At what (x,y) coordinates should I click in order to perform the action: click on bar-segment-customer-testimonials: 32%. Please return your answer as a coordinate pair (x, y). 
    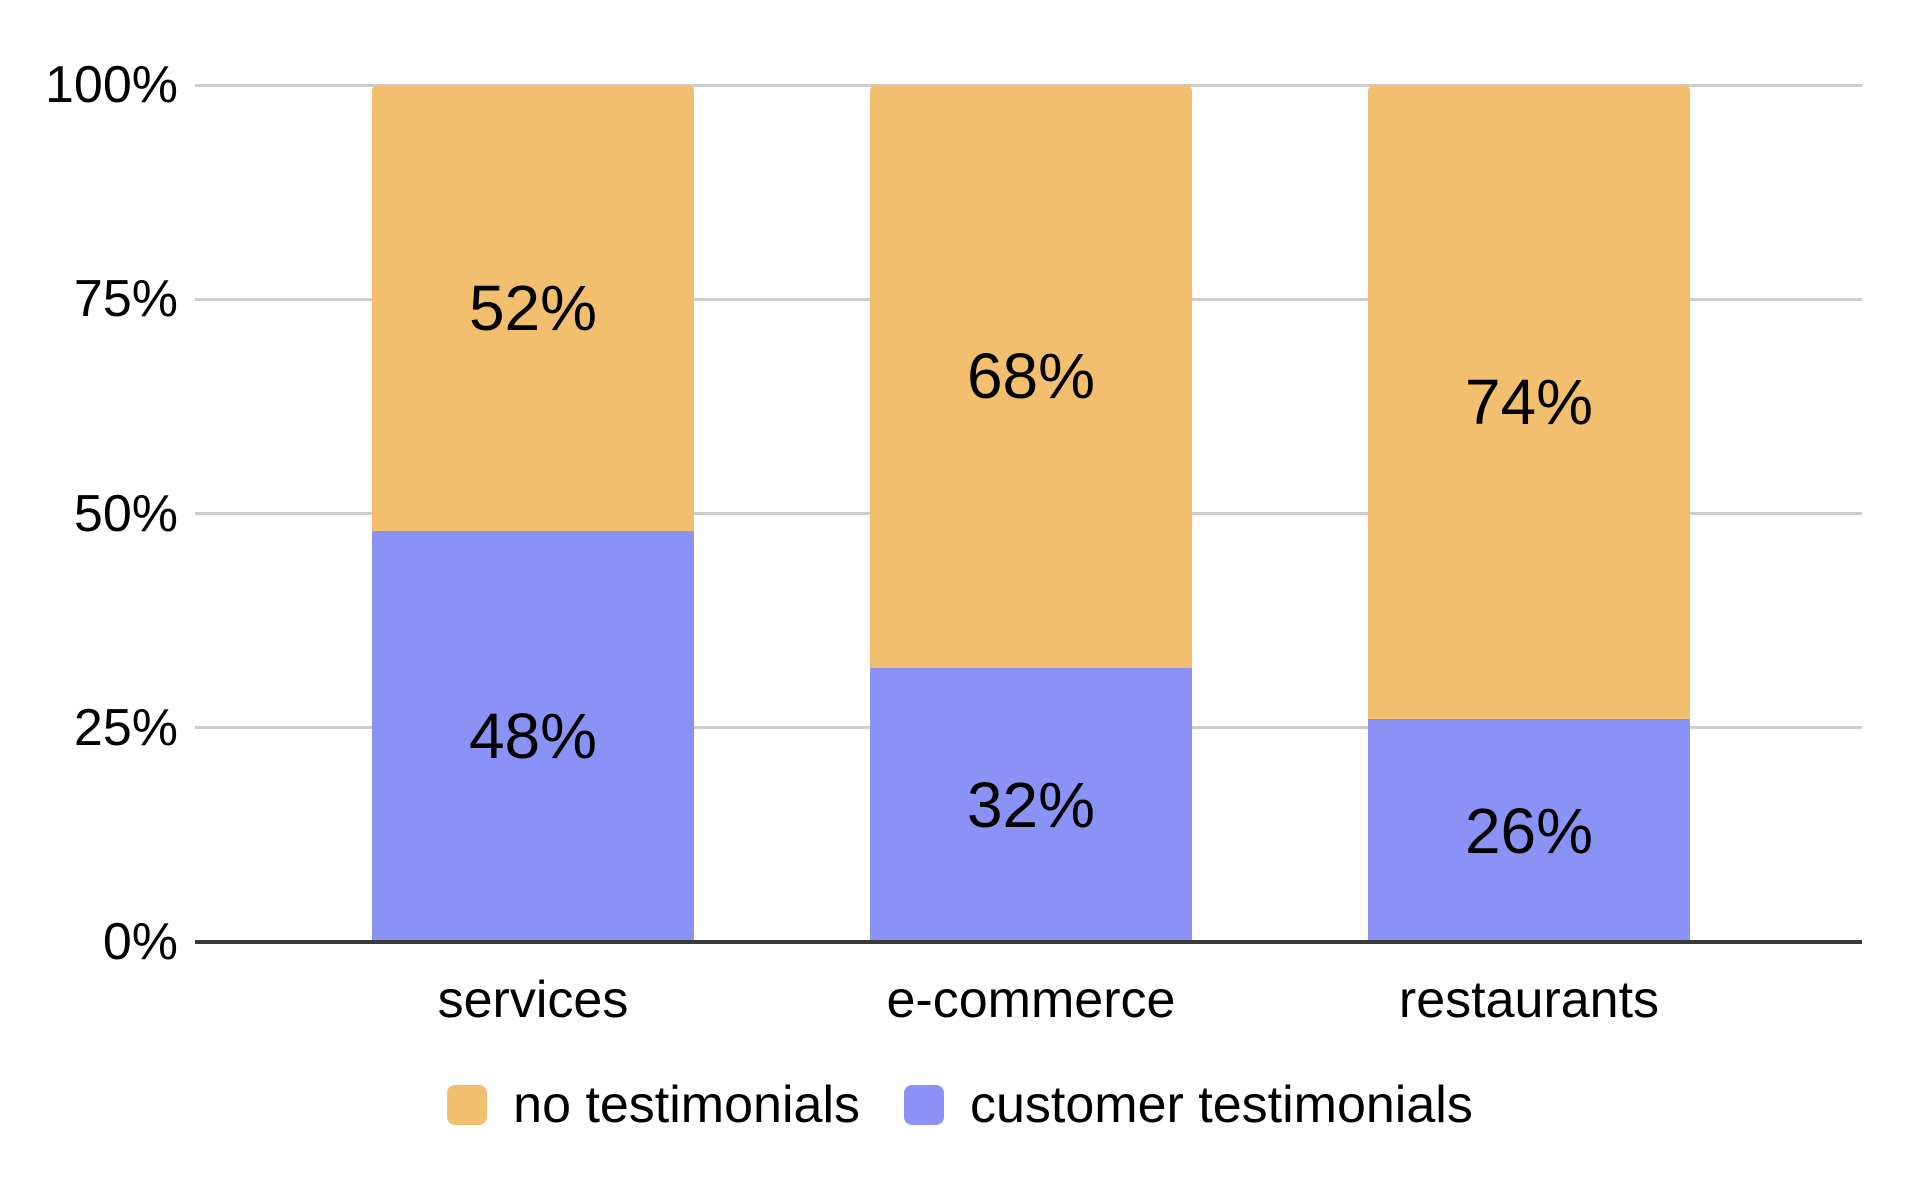
    Looking at the image, I should click on (1031, 804).